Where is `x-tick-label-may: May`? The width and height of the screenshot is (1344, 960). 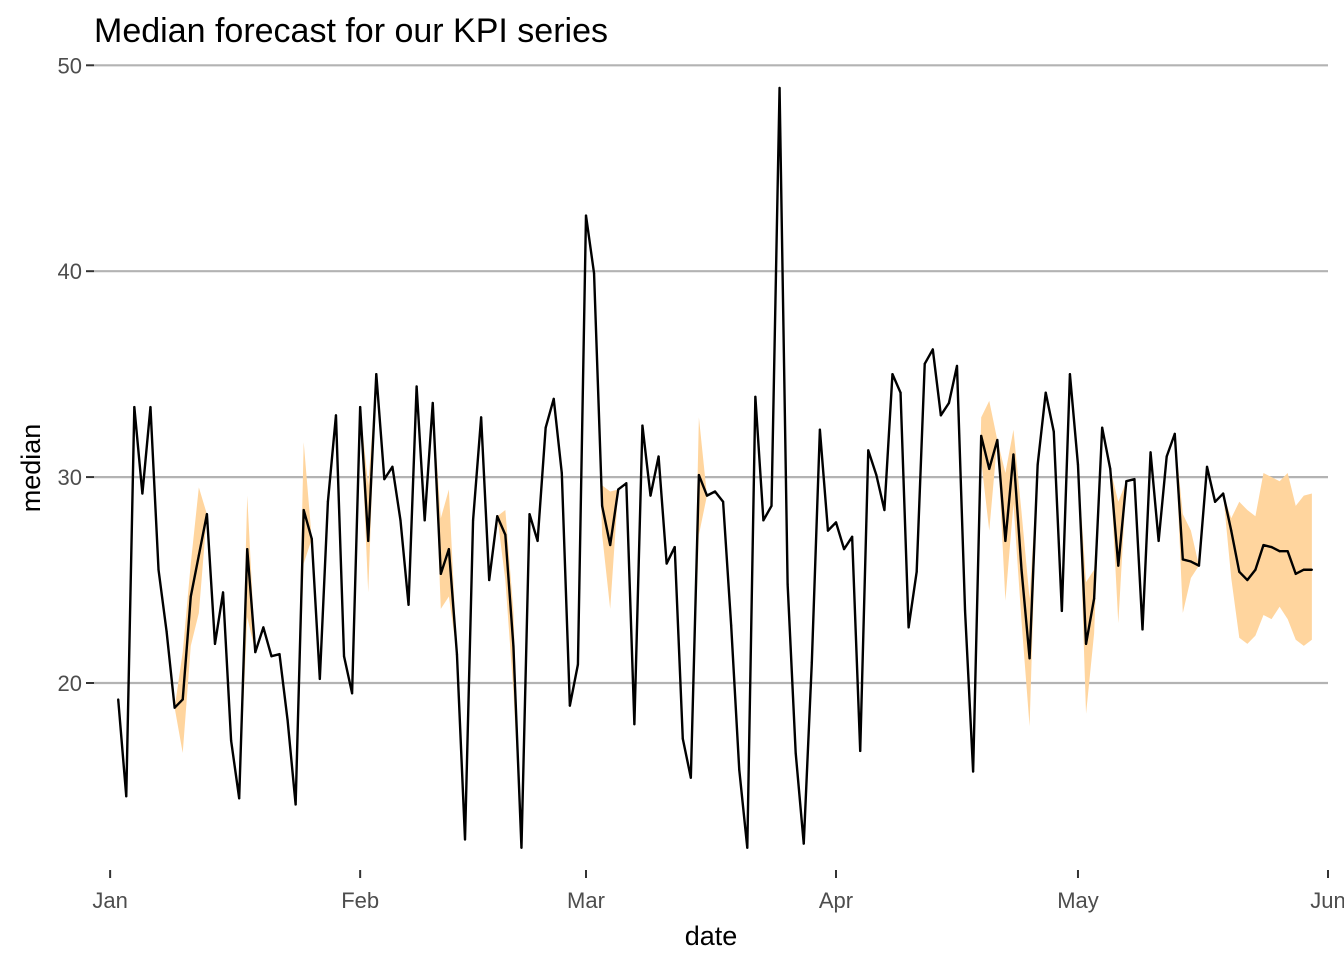
x-tick-label-may: May is located at coordinates (1078, 900).